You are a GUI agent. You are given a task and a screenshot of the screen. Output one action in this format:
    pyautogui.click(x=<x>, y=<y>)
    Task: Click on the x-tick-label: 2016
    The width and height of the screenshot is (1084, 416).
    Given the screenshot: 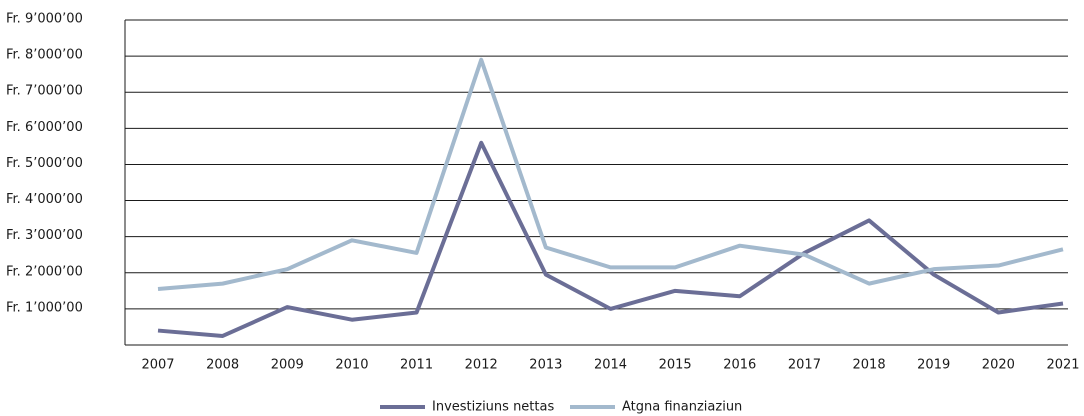 What is the action you would take?
    pyautogui.click(x=739, y=365)
    